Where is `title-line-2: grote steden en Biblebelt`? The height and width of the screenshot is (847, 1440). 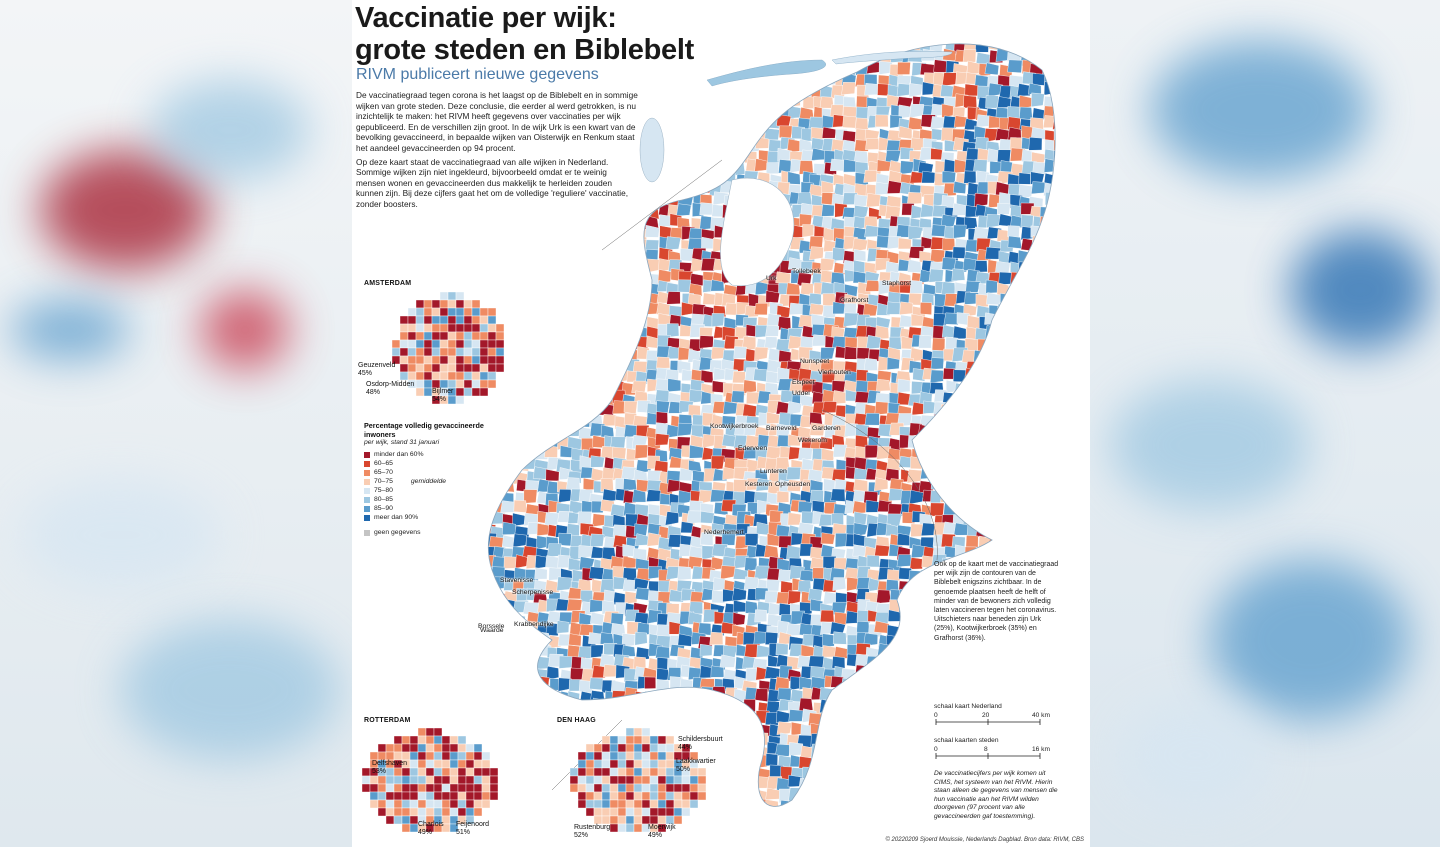
title-line-2: grote steden en Biblebelt is located at coordinates (524, 50).